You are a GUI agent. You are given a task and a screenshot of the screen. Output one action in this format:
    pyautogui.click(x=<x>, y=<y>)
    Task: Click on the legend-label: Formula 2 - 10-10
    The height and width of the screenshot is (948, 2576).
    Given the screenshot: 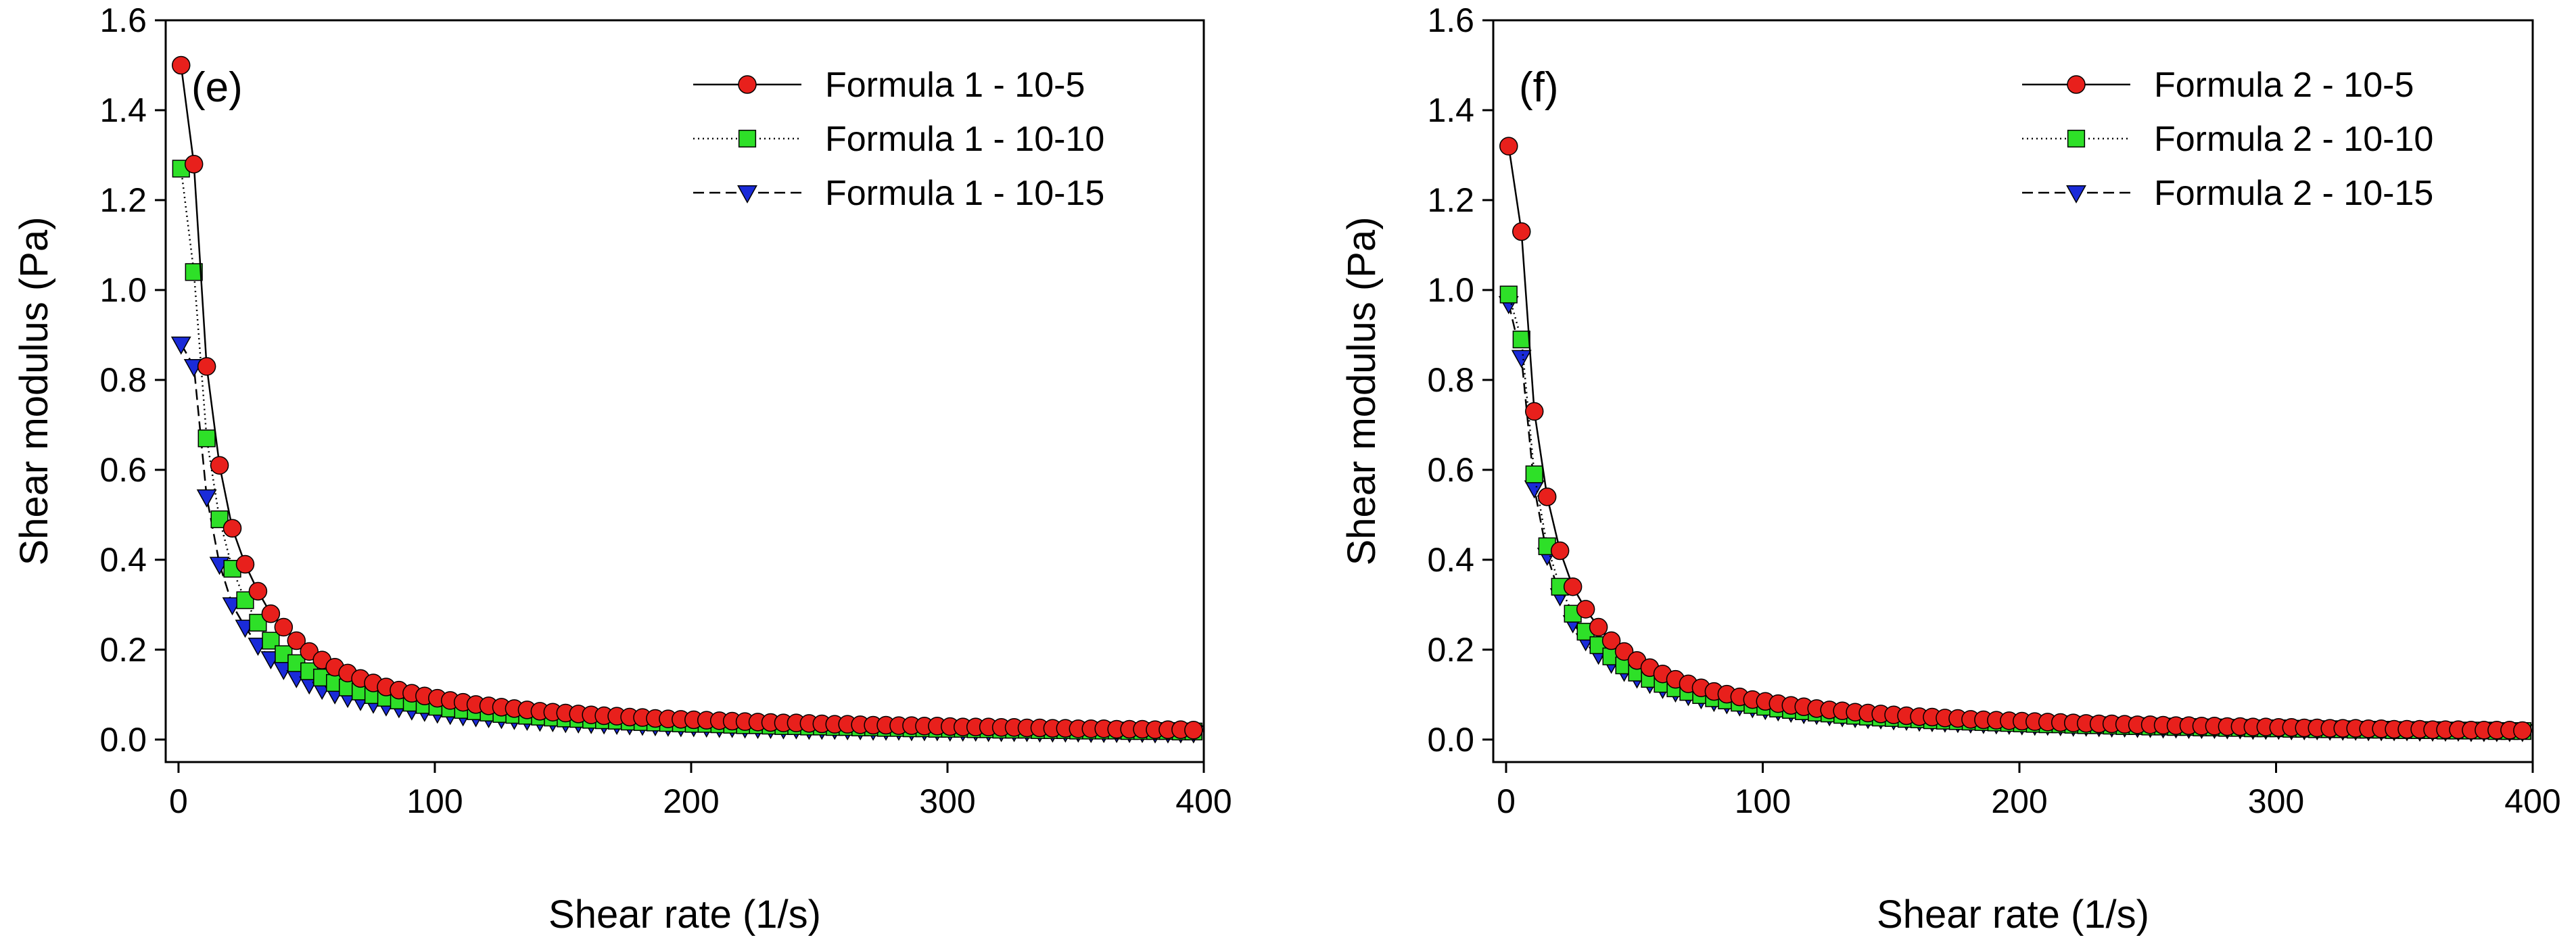 What is the action you would take?
    pyautogui.click(x=2293, y=140)
    